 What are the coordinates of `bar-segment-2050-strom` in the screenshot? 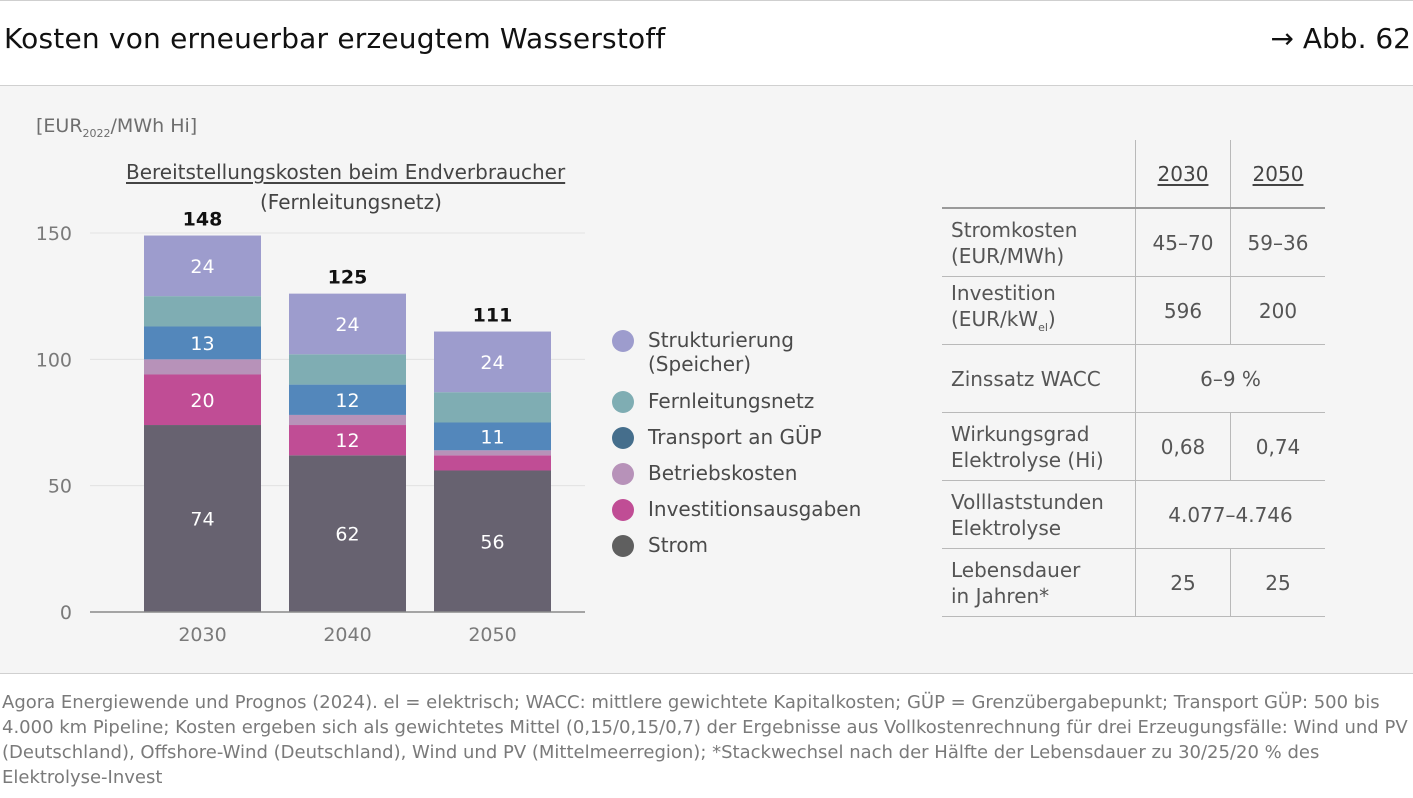 It's located at (492, 541).